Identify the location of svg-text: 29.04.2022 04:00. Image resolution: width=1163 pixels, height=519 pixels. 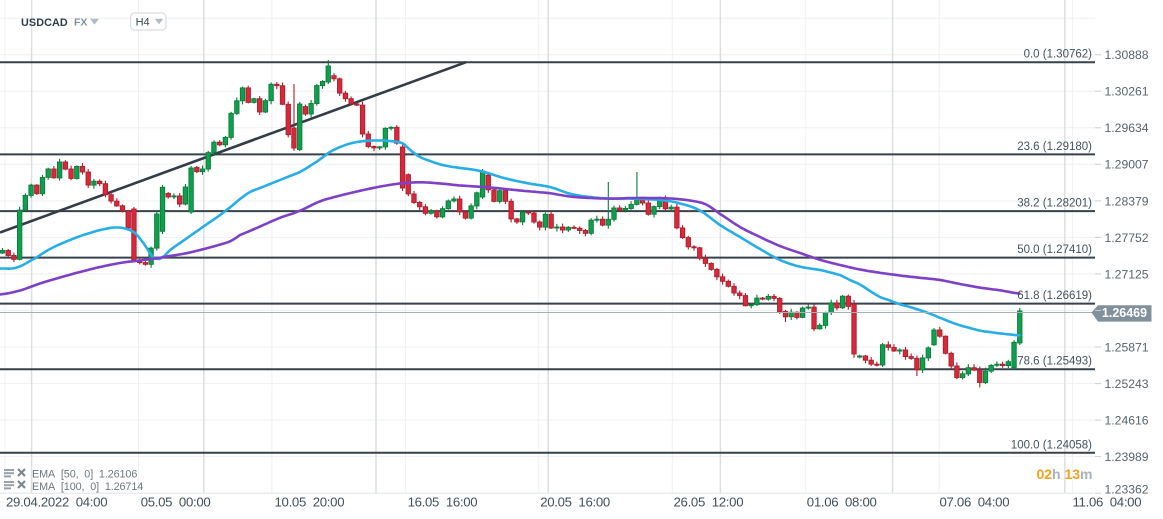
(56, 502).